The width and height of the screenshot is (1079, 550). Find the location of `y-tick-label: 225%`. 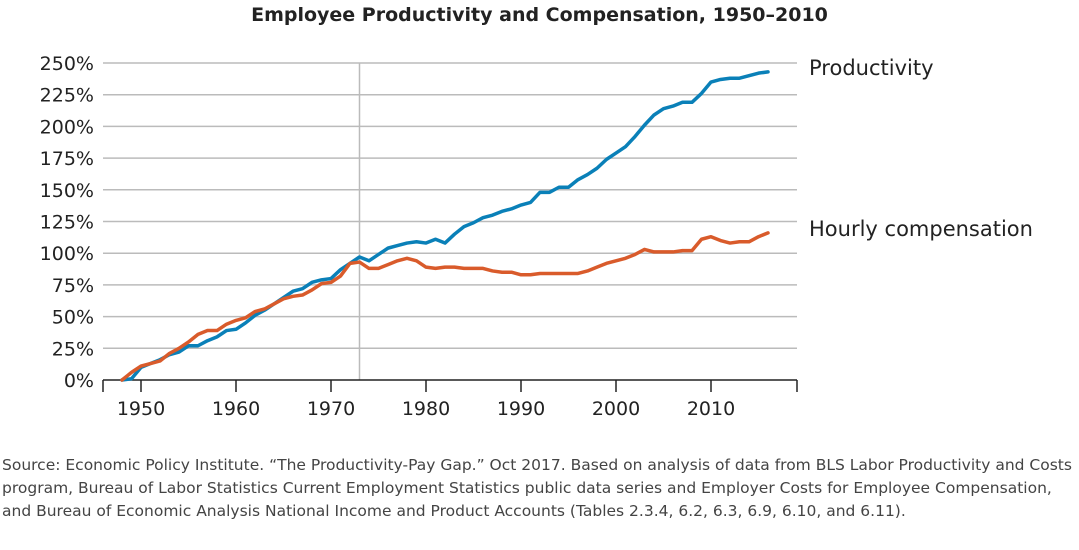

y-tick-label: 225% is located at coordinates (67, 96).